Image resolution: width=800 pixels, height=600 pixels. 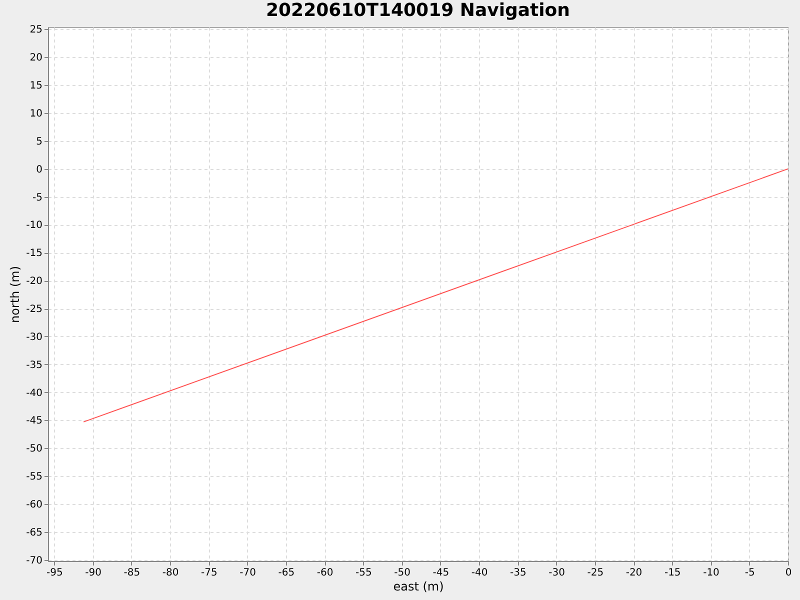 What do you see at coordinates (34, 365) in the screenshot?
I see `y-tick-label: -35` at bounding box center [34, 365].